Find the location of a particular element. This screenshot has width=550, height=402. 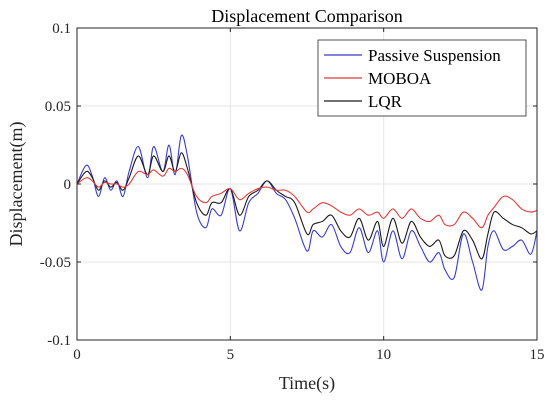

x-axis-label: Time(s) is located at coordinates (307, 383).